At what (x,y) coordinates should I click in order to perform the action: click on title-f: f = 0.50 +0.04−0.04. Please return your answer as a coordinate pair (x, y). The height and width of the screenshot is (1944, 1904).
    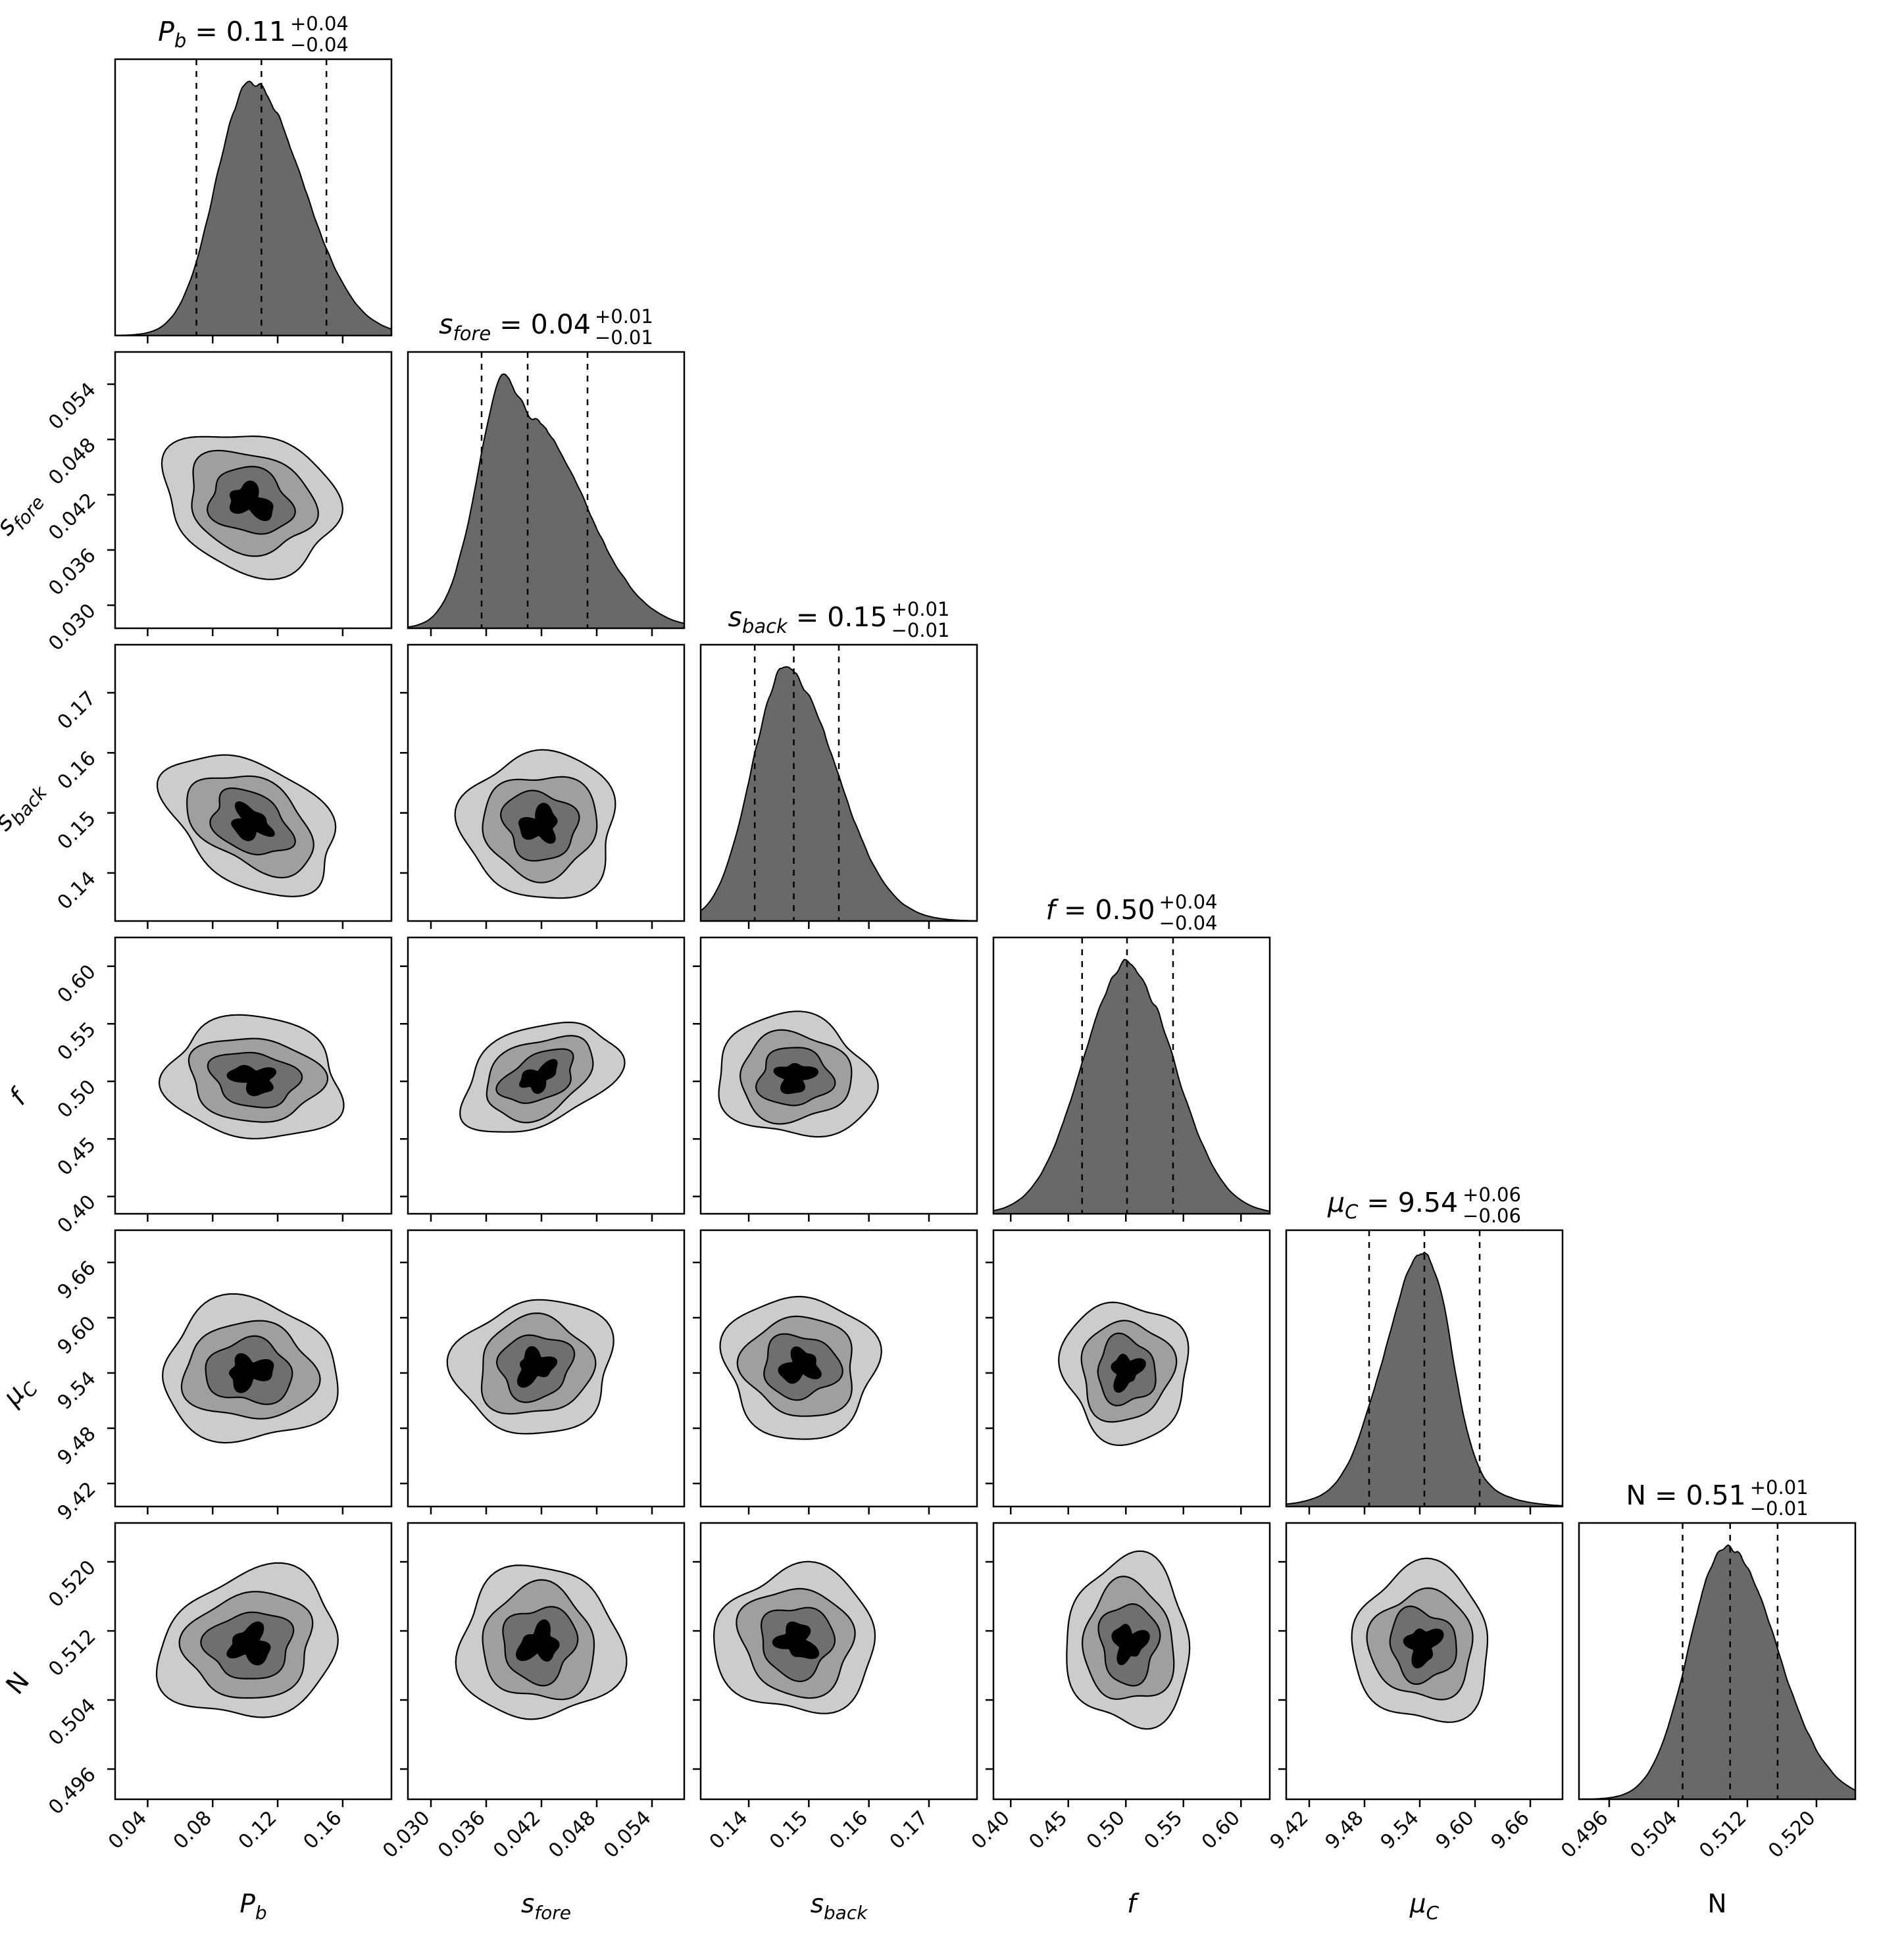
    Looking at the image, I should click on (1131, 912).